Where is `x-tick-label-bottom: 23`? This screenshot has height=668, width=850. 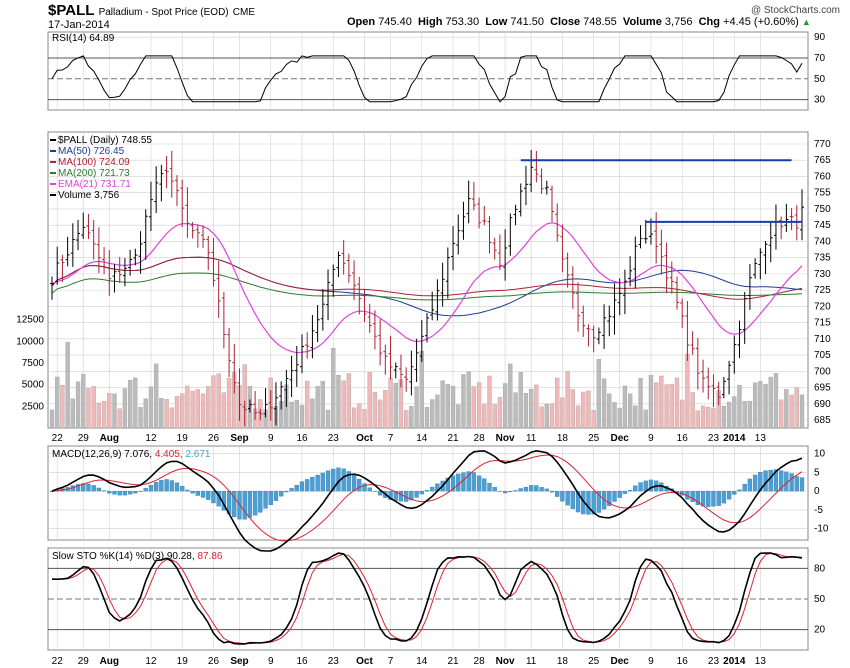
x-tick-label-bottom: 23 is located at coordinates (334, 661).